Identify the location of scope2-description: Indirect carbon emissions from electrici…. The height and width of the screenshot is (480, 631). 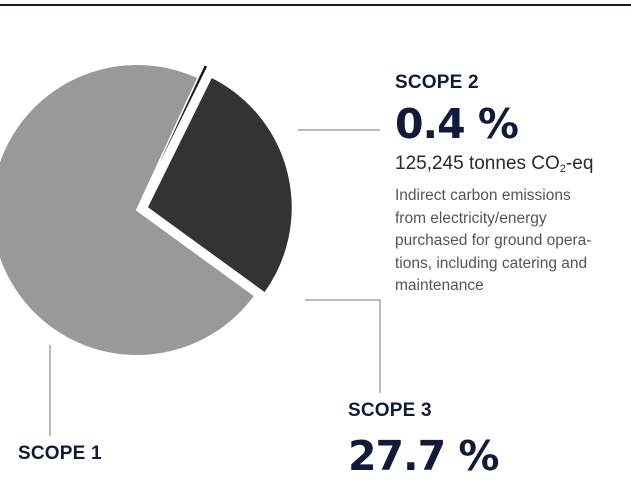
(505, 241).